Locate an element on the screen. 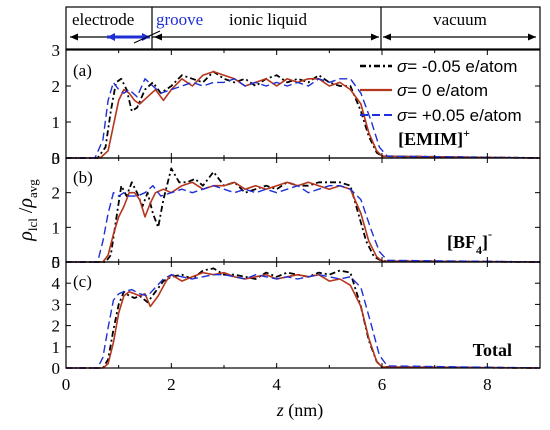 The image size is (550, 430). x-axis-title: z (nm) is located at coordinates (300, 410).